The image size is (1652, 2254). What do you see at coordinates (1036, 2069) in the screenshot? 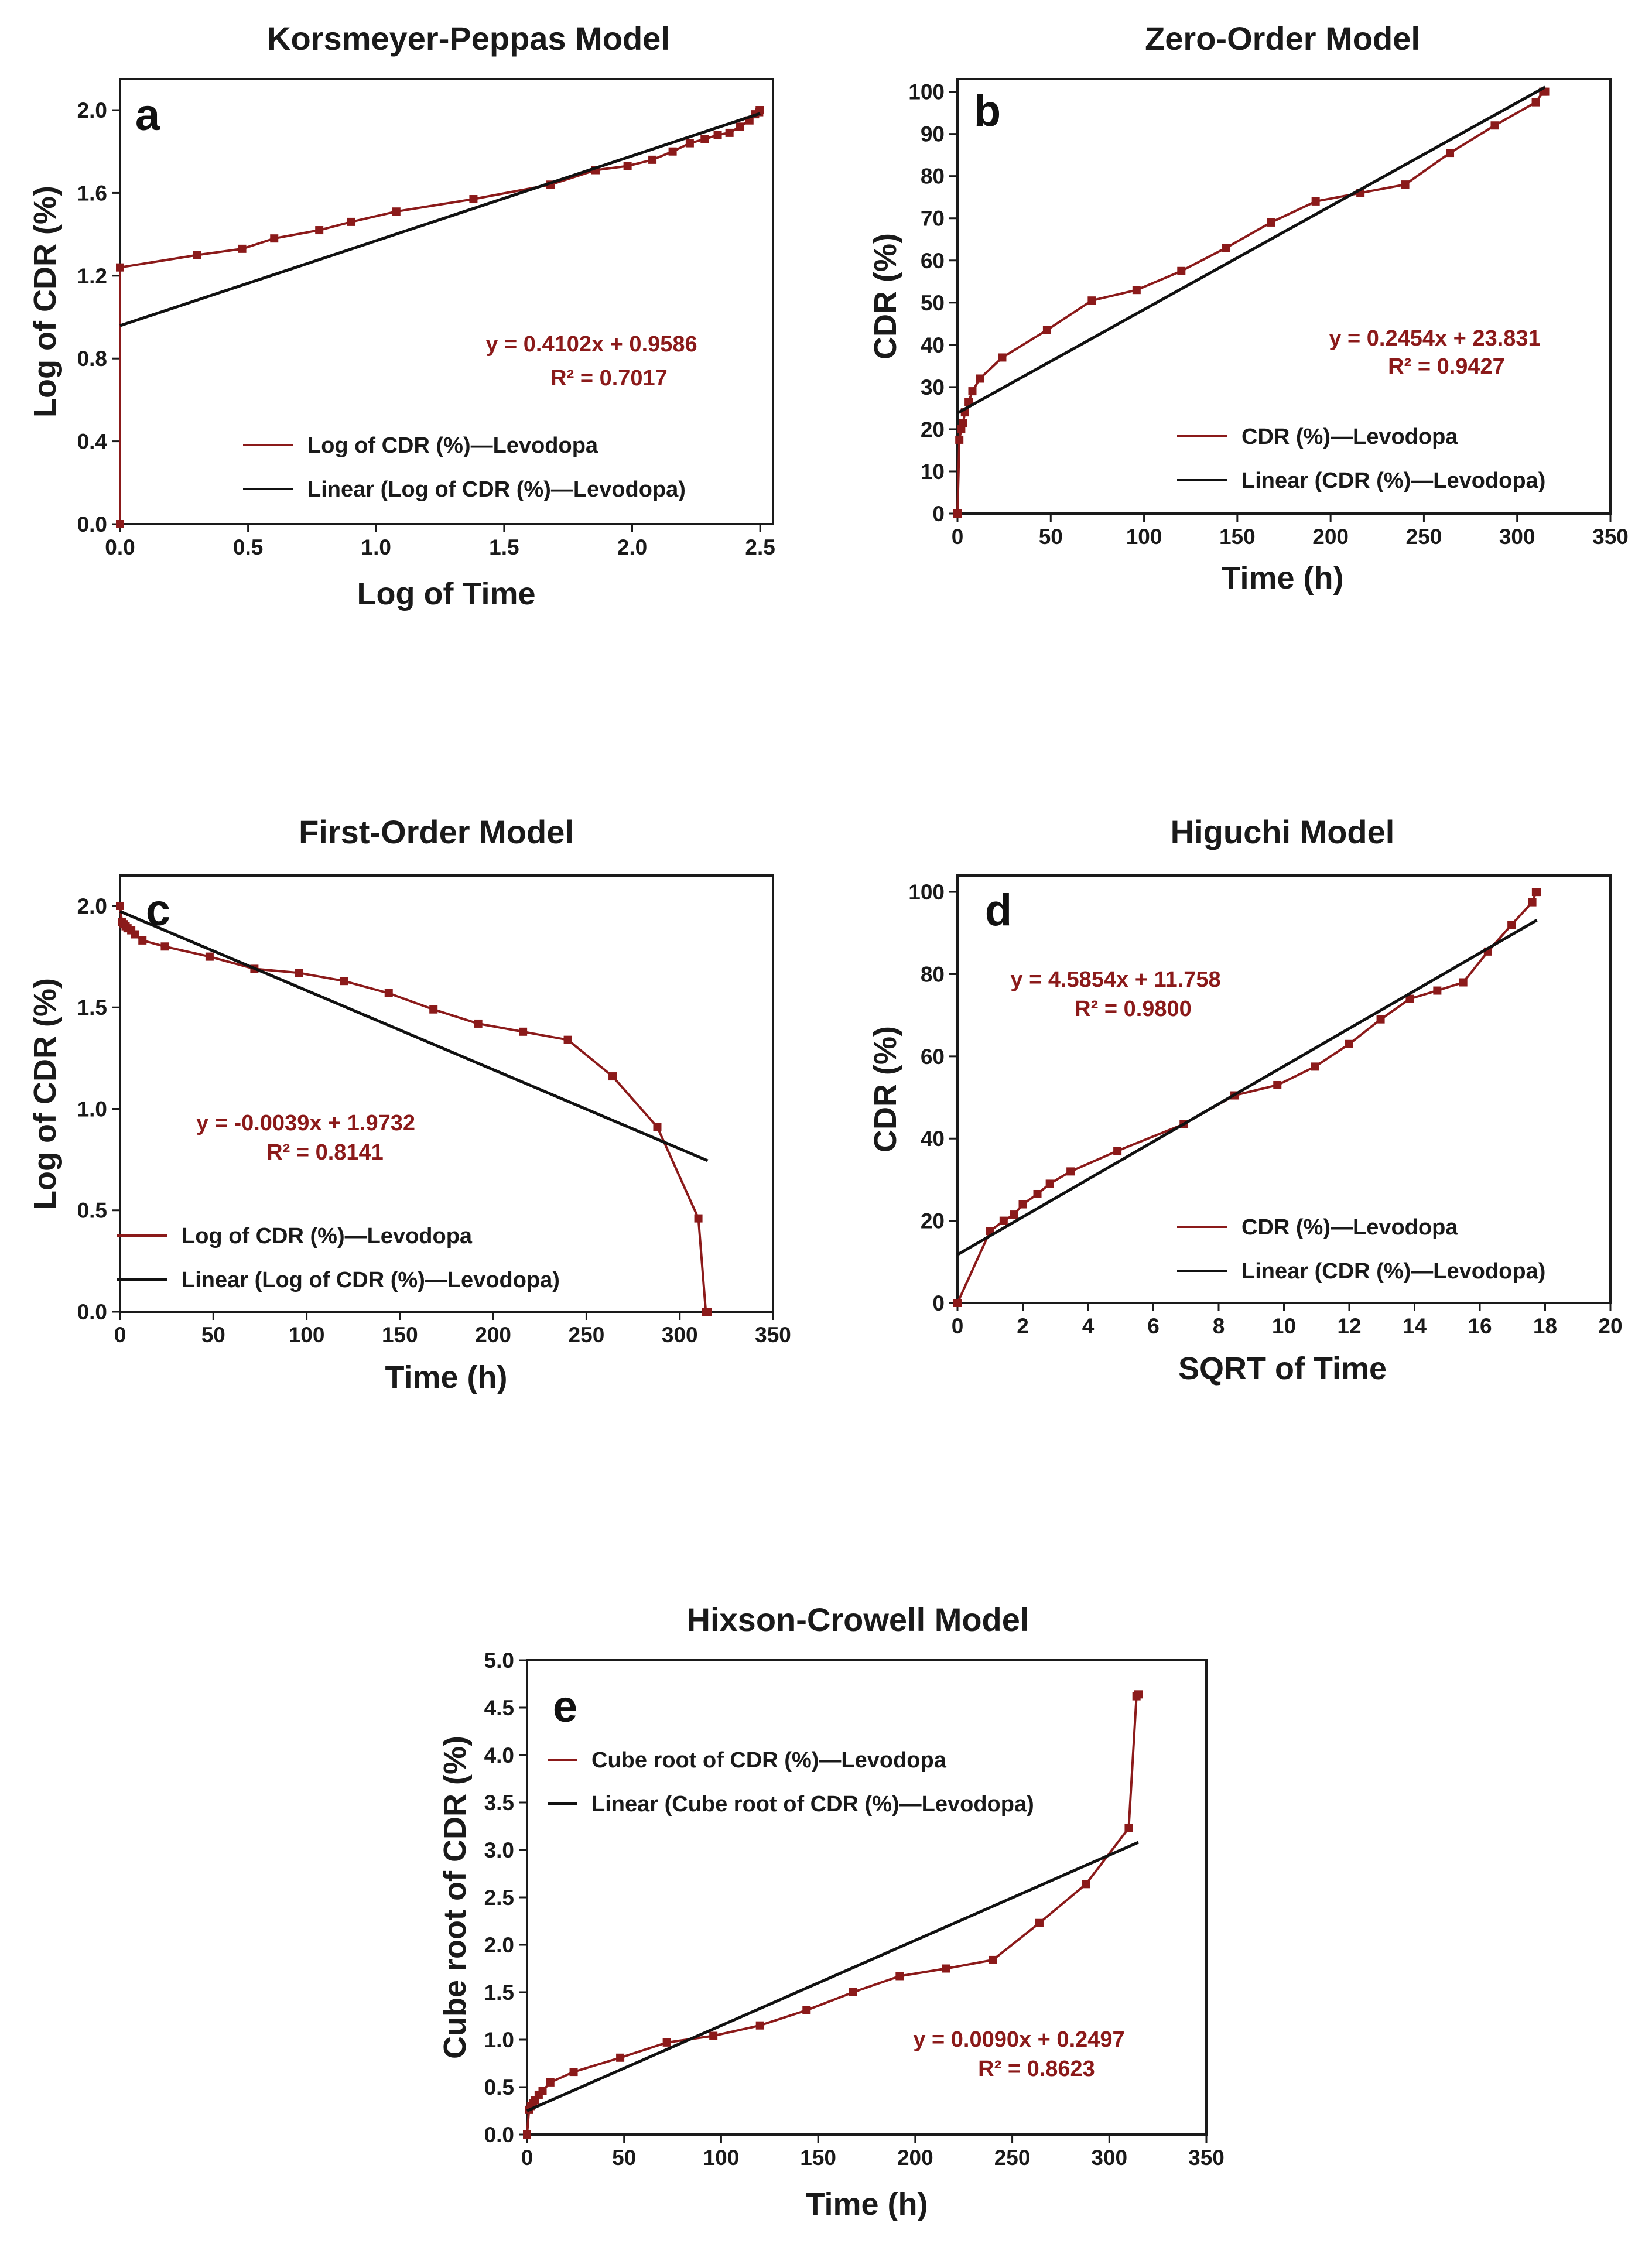
I see `panel-e-r-squared: R² = 0.8623` at bounding box center [1036, 2069].